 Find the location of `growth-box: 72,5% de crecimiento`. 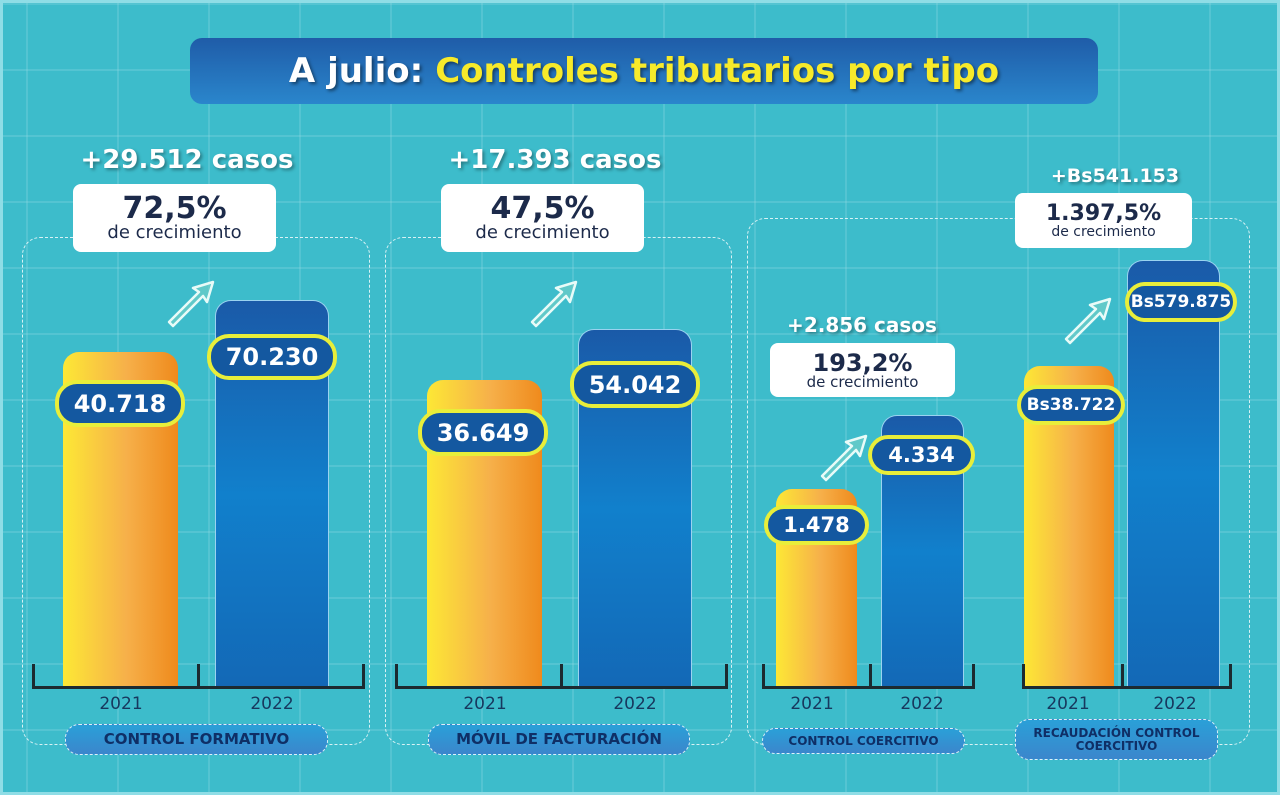

growth-box: 72,5% de crecimiento is located at coordinates (174, 218).